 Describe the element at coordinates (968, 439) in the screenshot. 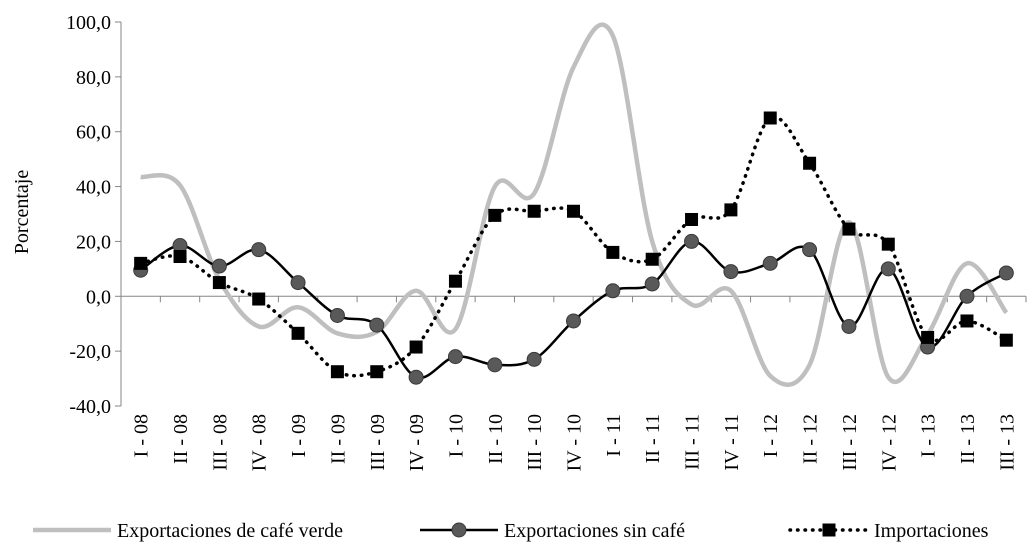

I see `x-tick-label: II - 13` at that location.